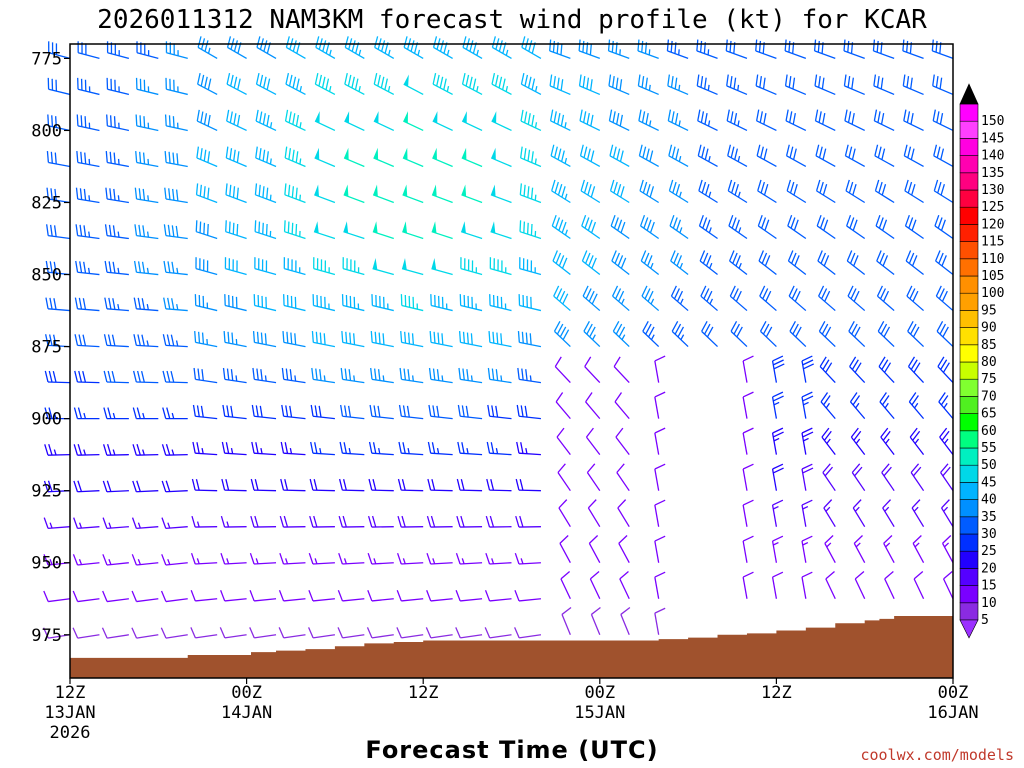 Image resolution: width=1024 pixels, height=768 pixels. What do you see at coordinates (46, 204) in the screenshot?
I see `y-tick-label: 825` at bounding box center [46, 204].